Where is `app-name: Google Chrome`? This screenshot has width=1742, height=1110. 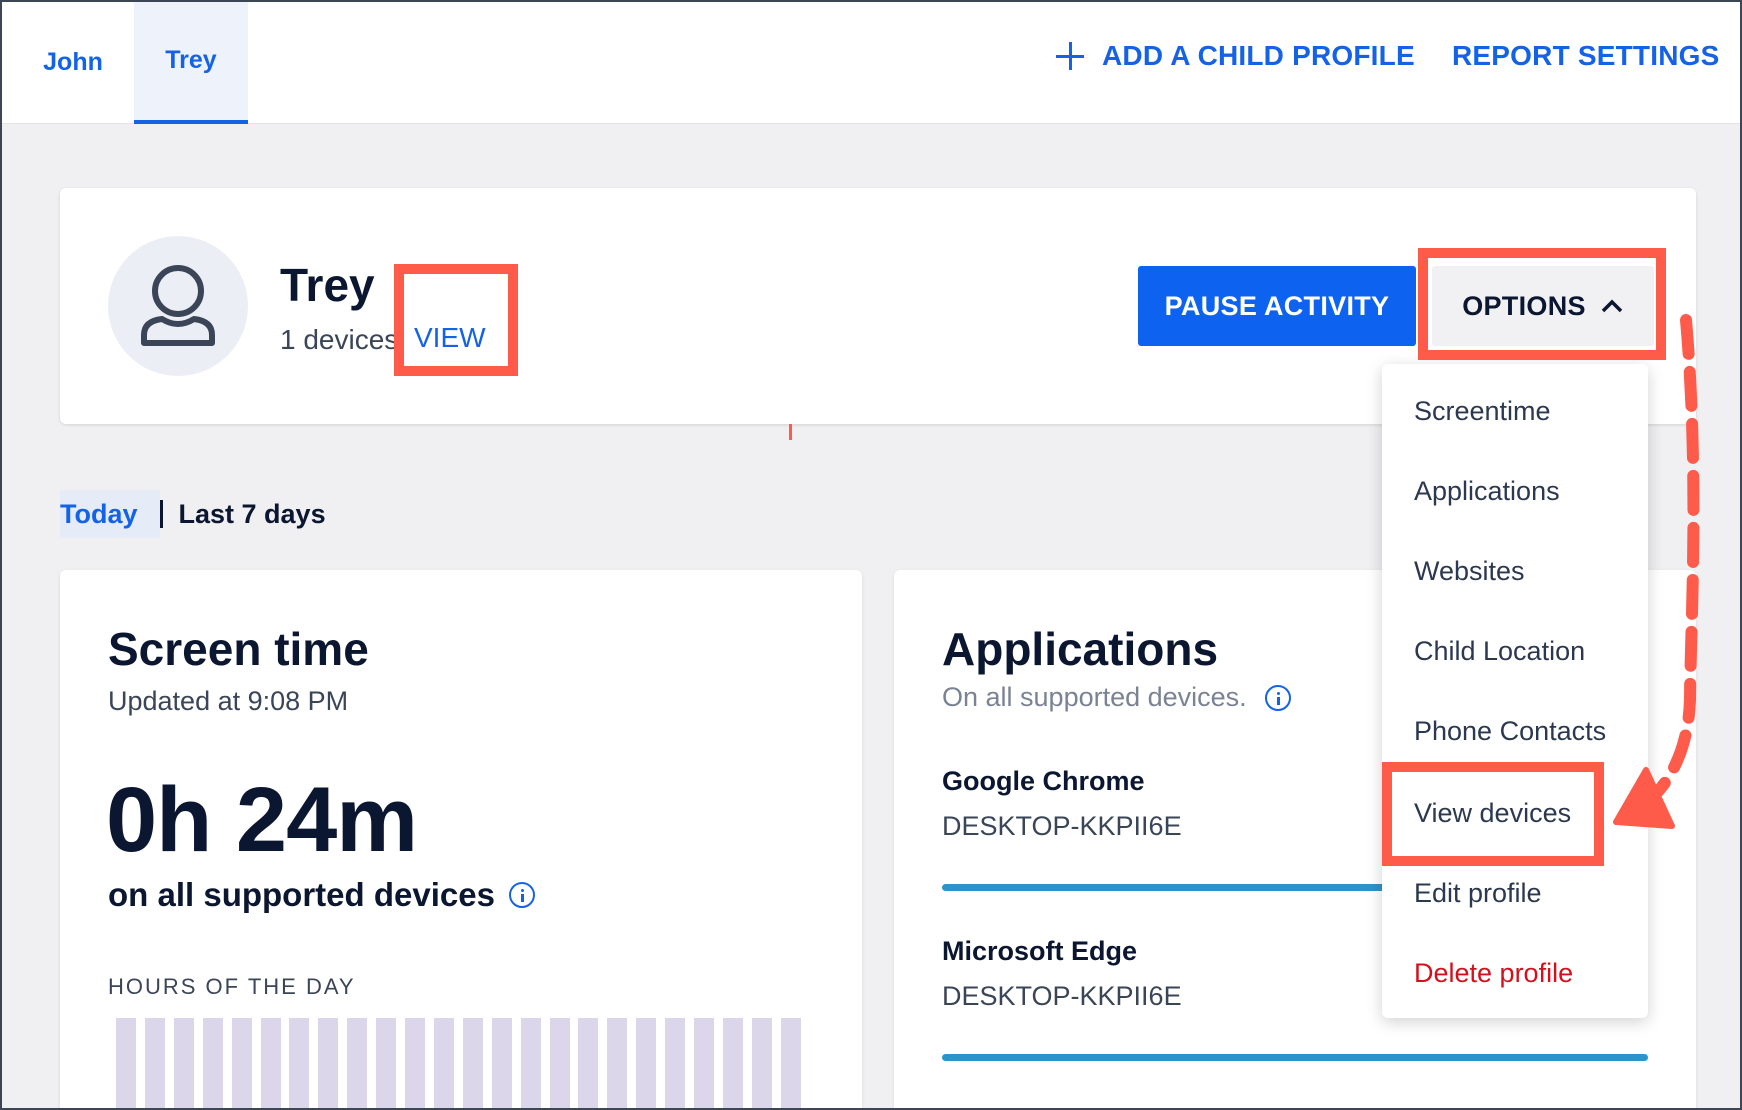
app-name: Google Chrome is located at coordinates (1043, 781).